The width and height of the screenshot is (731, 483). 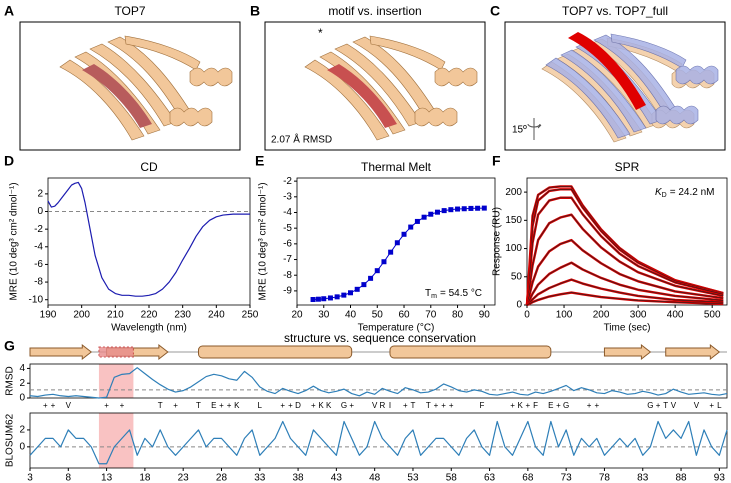 What do you see at coordinates (36, 299) in the screenshot?
I see `y-tick-label: -10` at bounding box center [36, 299].